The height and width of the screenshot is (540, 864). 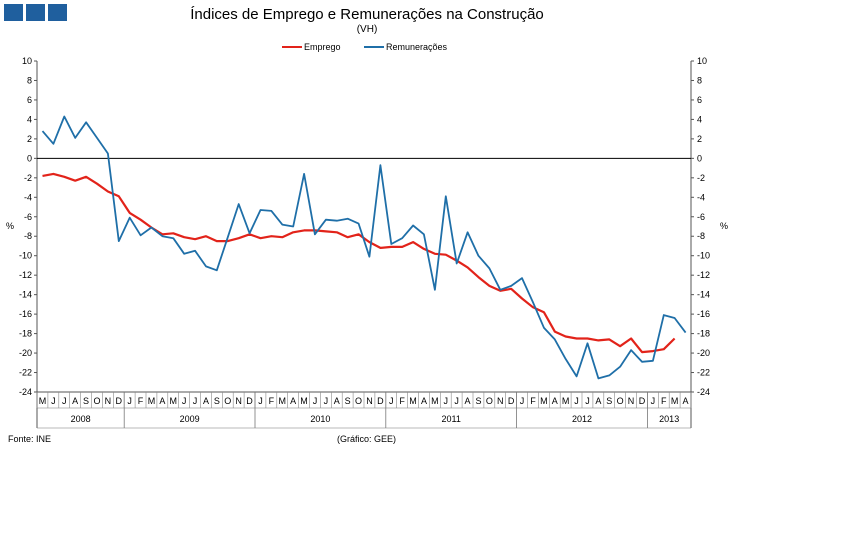 What do you see at coordinates (703, 275) in the screenshot?
I see `y-tick-label-right: -12` at bounding box center [703, 275].